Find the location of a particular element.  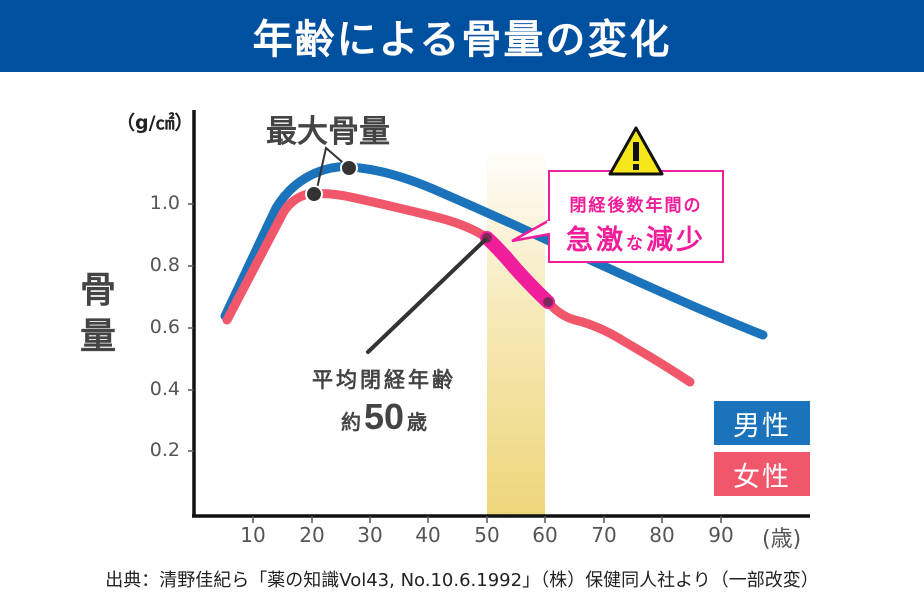

male-peak-dot is located at coordinates (349, 168).